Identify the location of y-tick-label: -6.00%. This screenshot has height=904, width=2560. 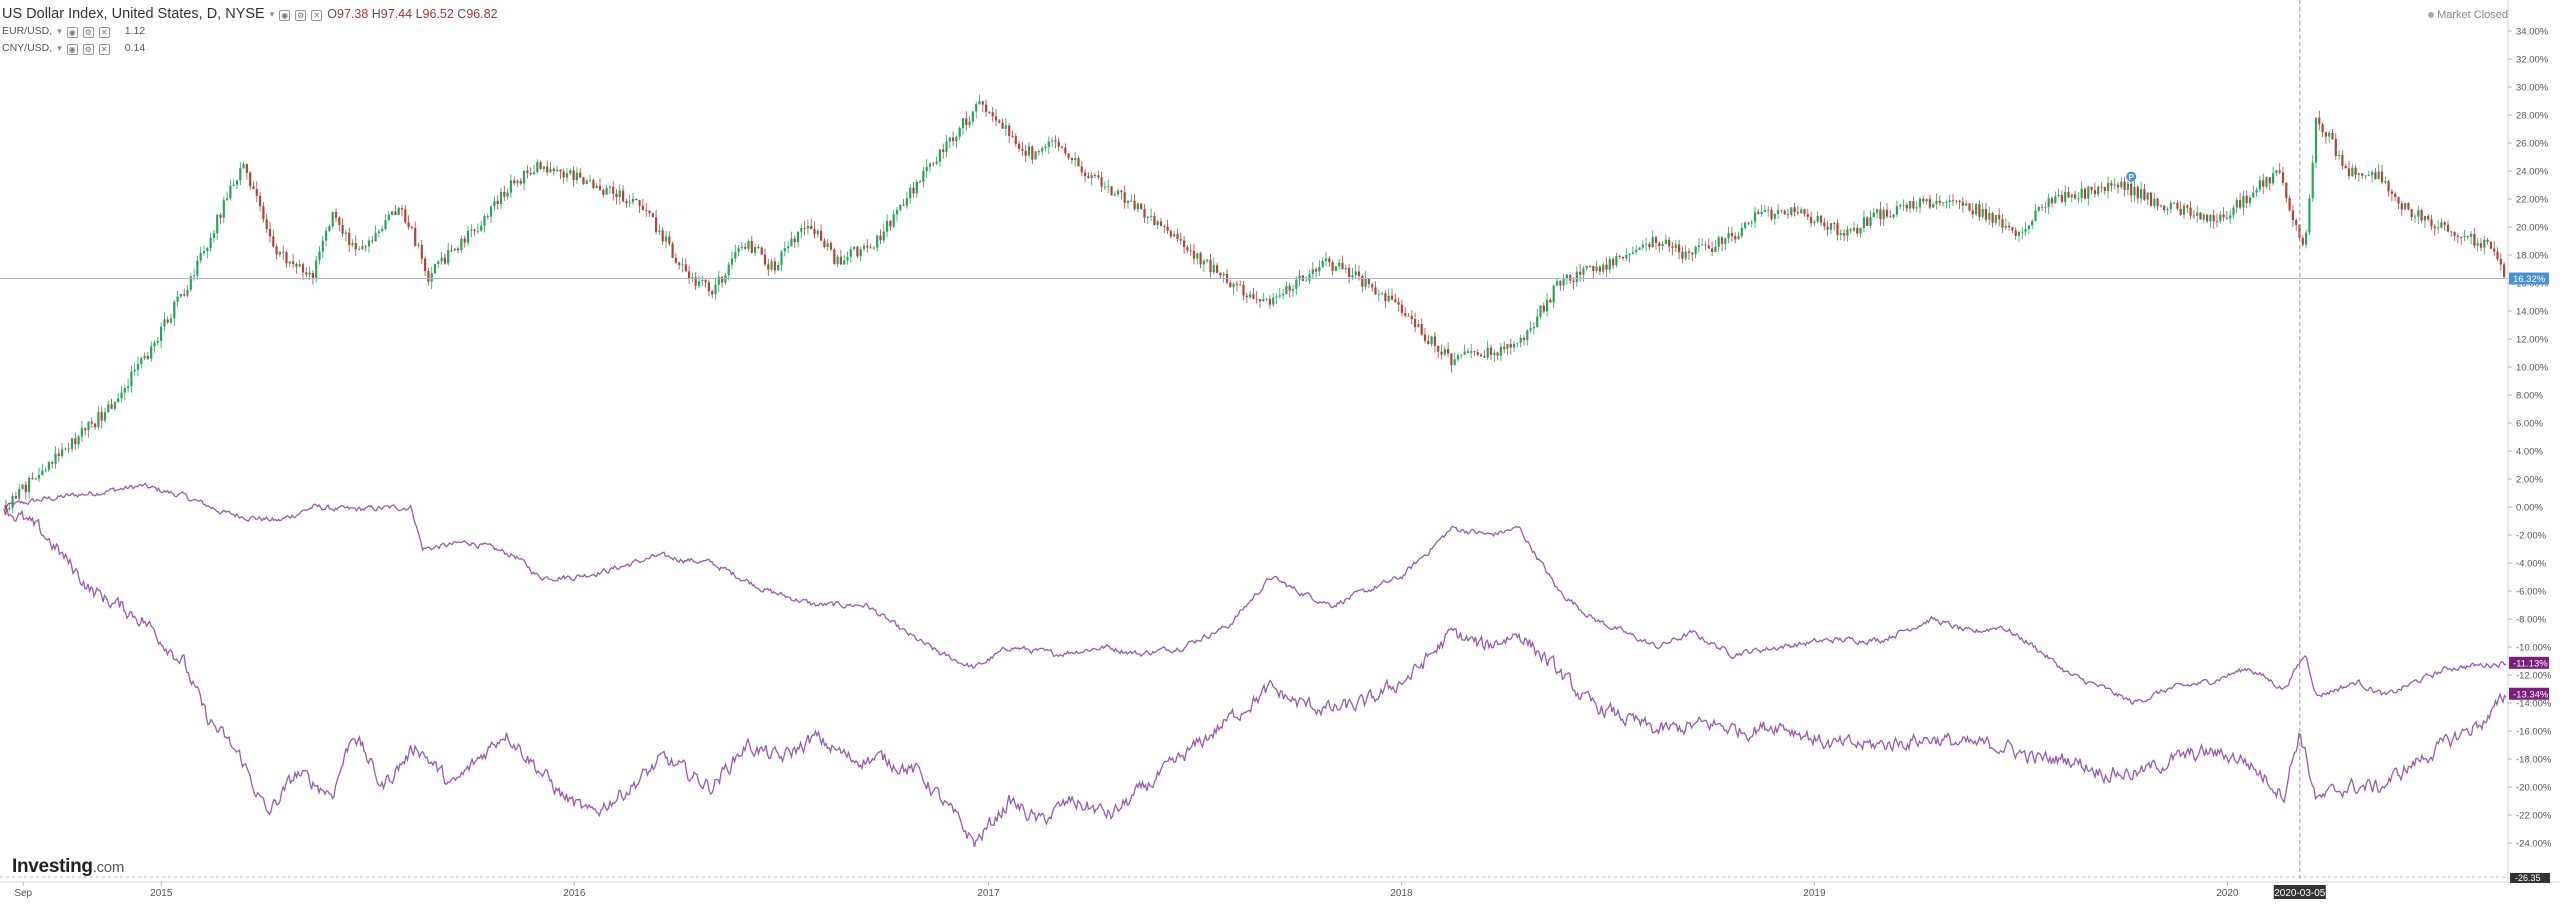
(2531, 592).